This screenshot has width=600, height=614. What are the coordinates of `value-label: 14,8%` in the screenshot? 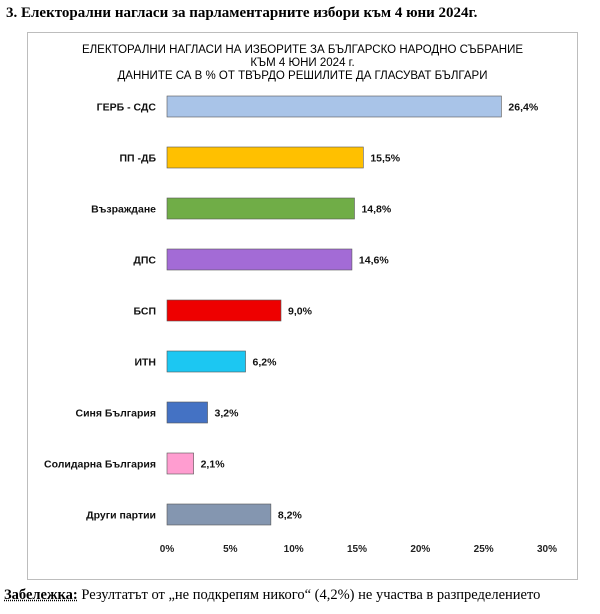 It's located at (376, 210).